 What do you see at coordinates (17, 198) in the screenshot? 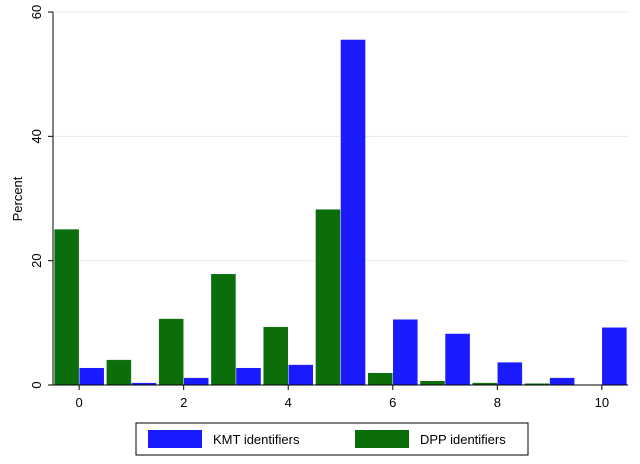
I see `y-axis-label: Percent` at bounding box center [17, 198].